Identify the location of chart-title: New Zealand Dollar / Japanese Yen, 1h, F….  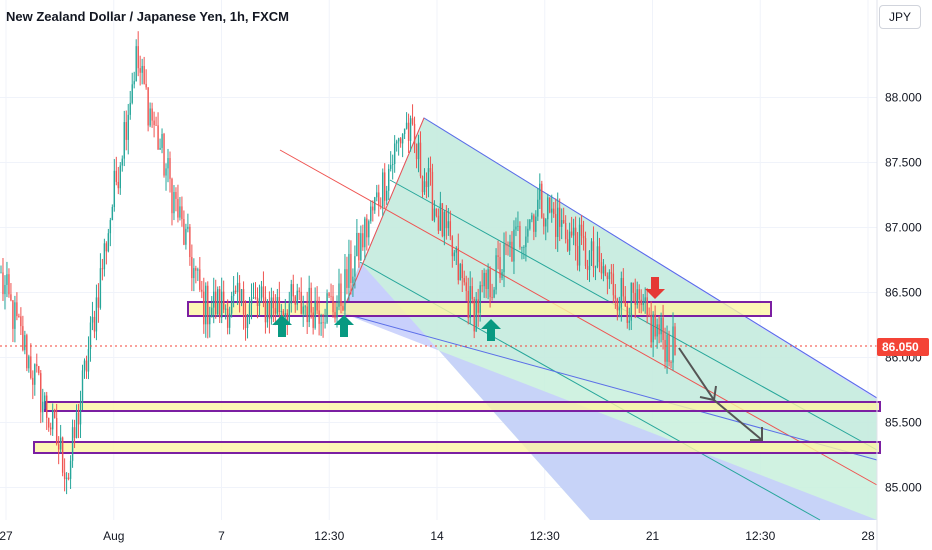
(147, 16).